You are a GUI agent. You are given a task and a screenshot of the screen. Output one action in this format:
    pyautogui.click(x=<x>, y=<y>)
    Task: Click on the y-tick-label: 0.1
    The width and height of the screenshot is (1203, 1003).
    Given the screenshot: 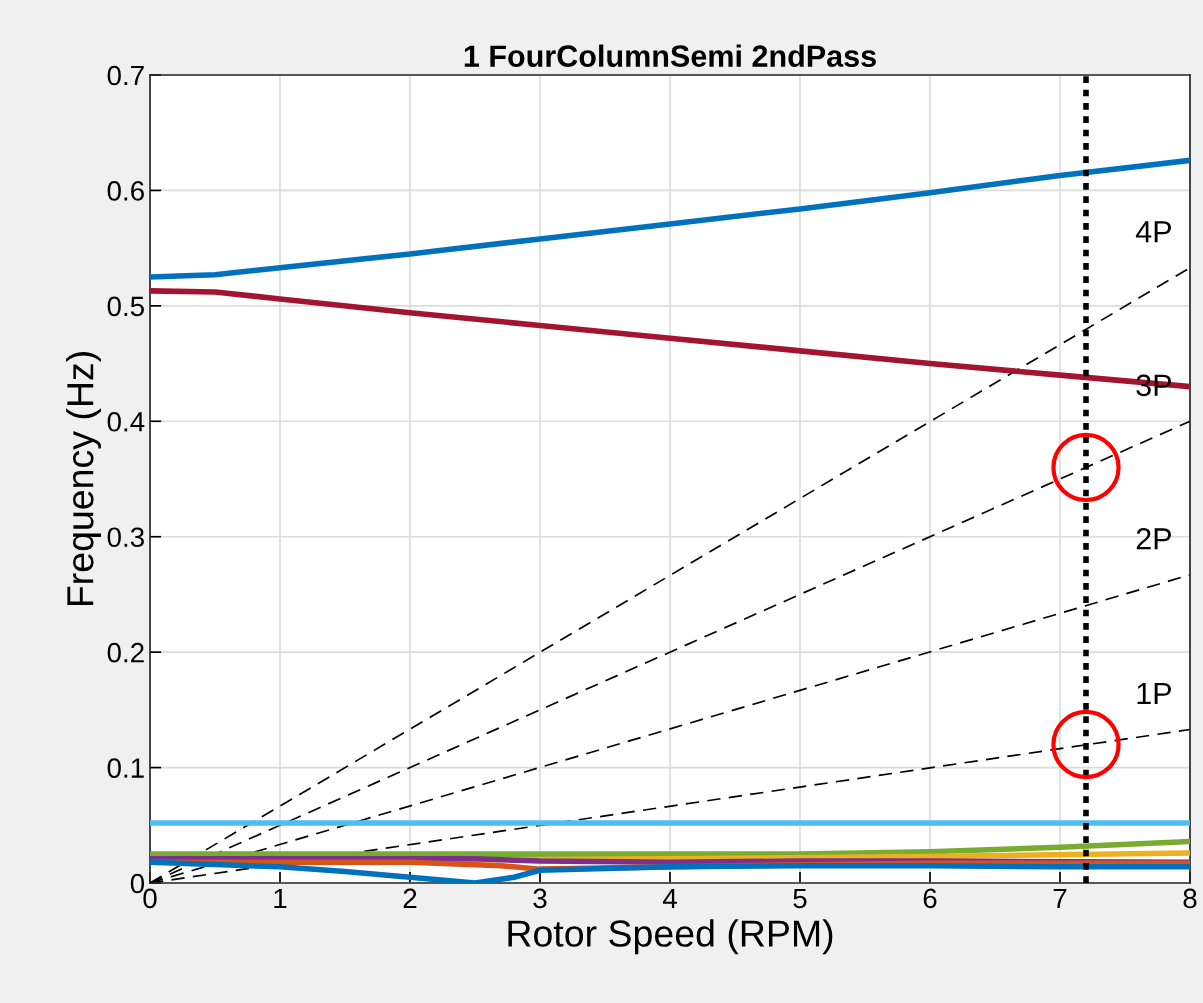 What is the action you would take?
    pyautogui.click(x=125, y=768)
    